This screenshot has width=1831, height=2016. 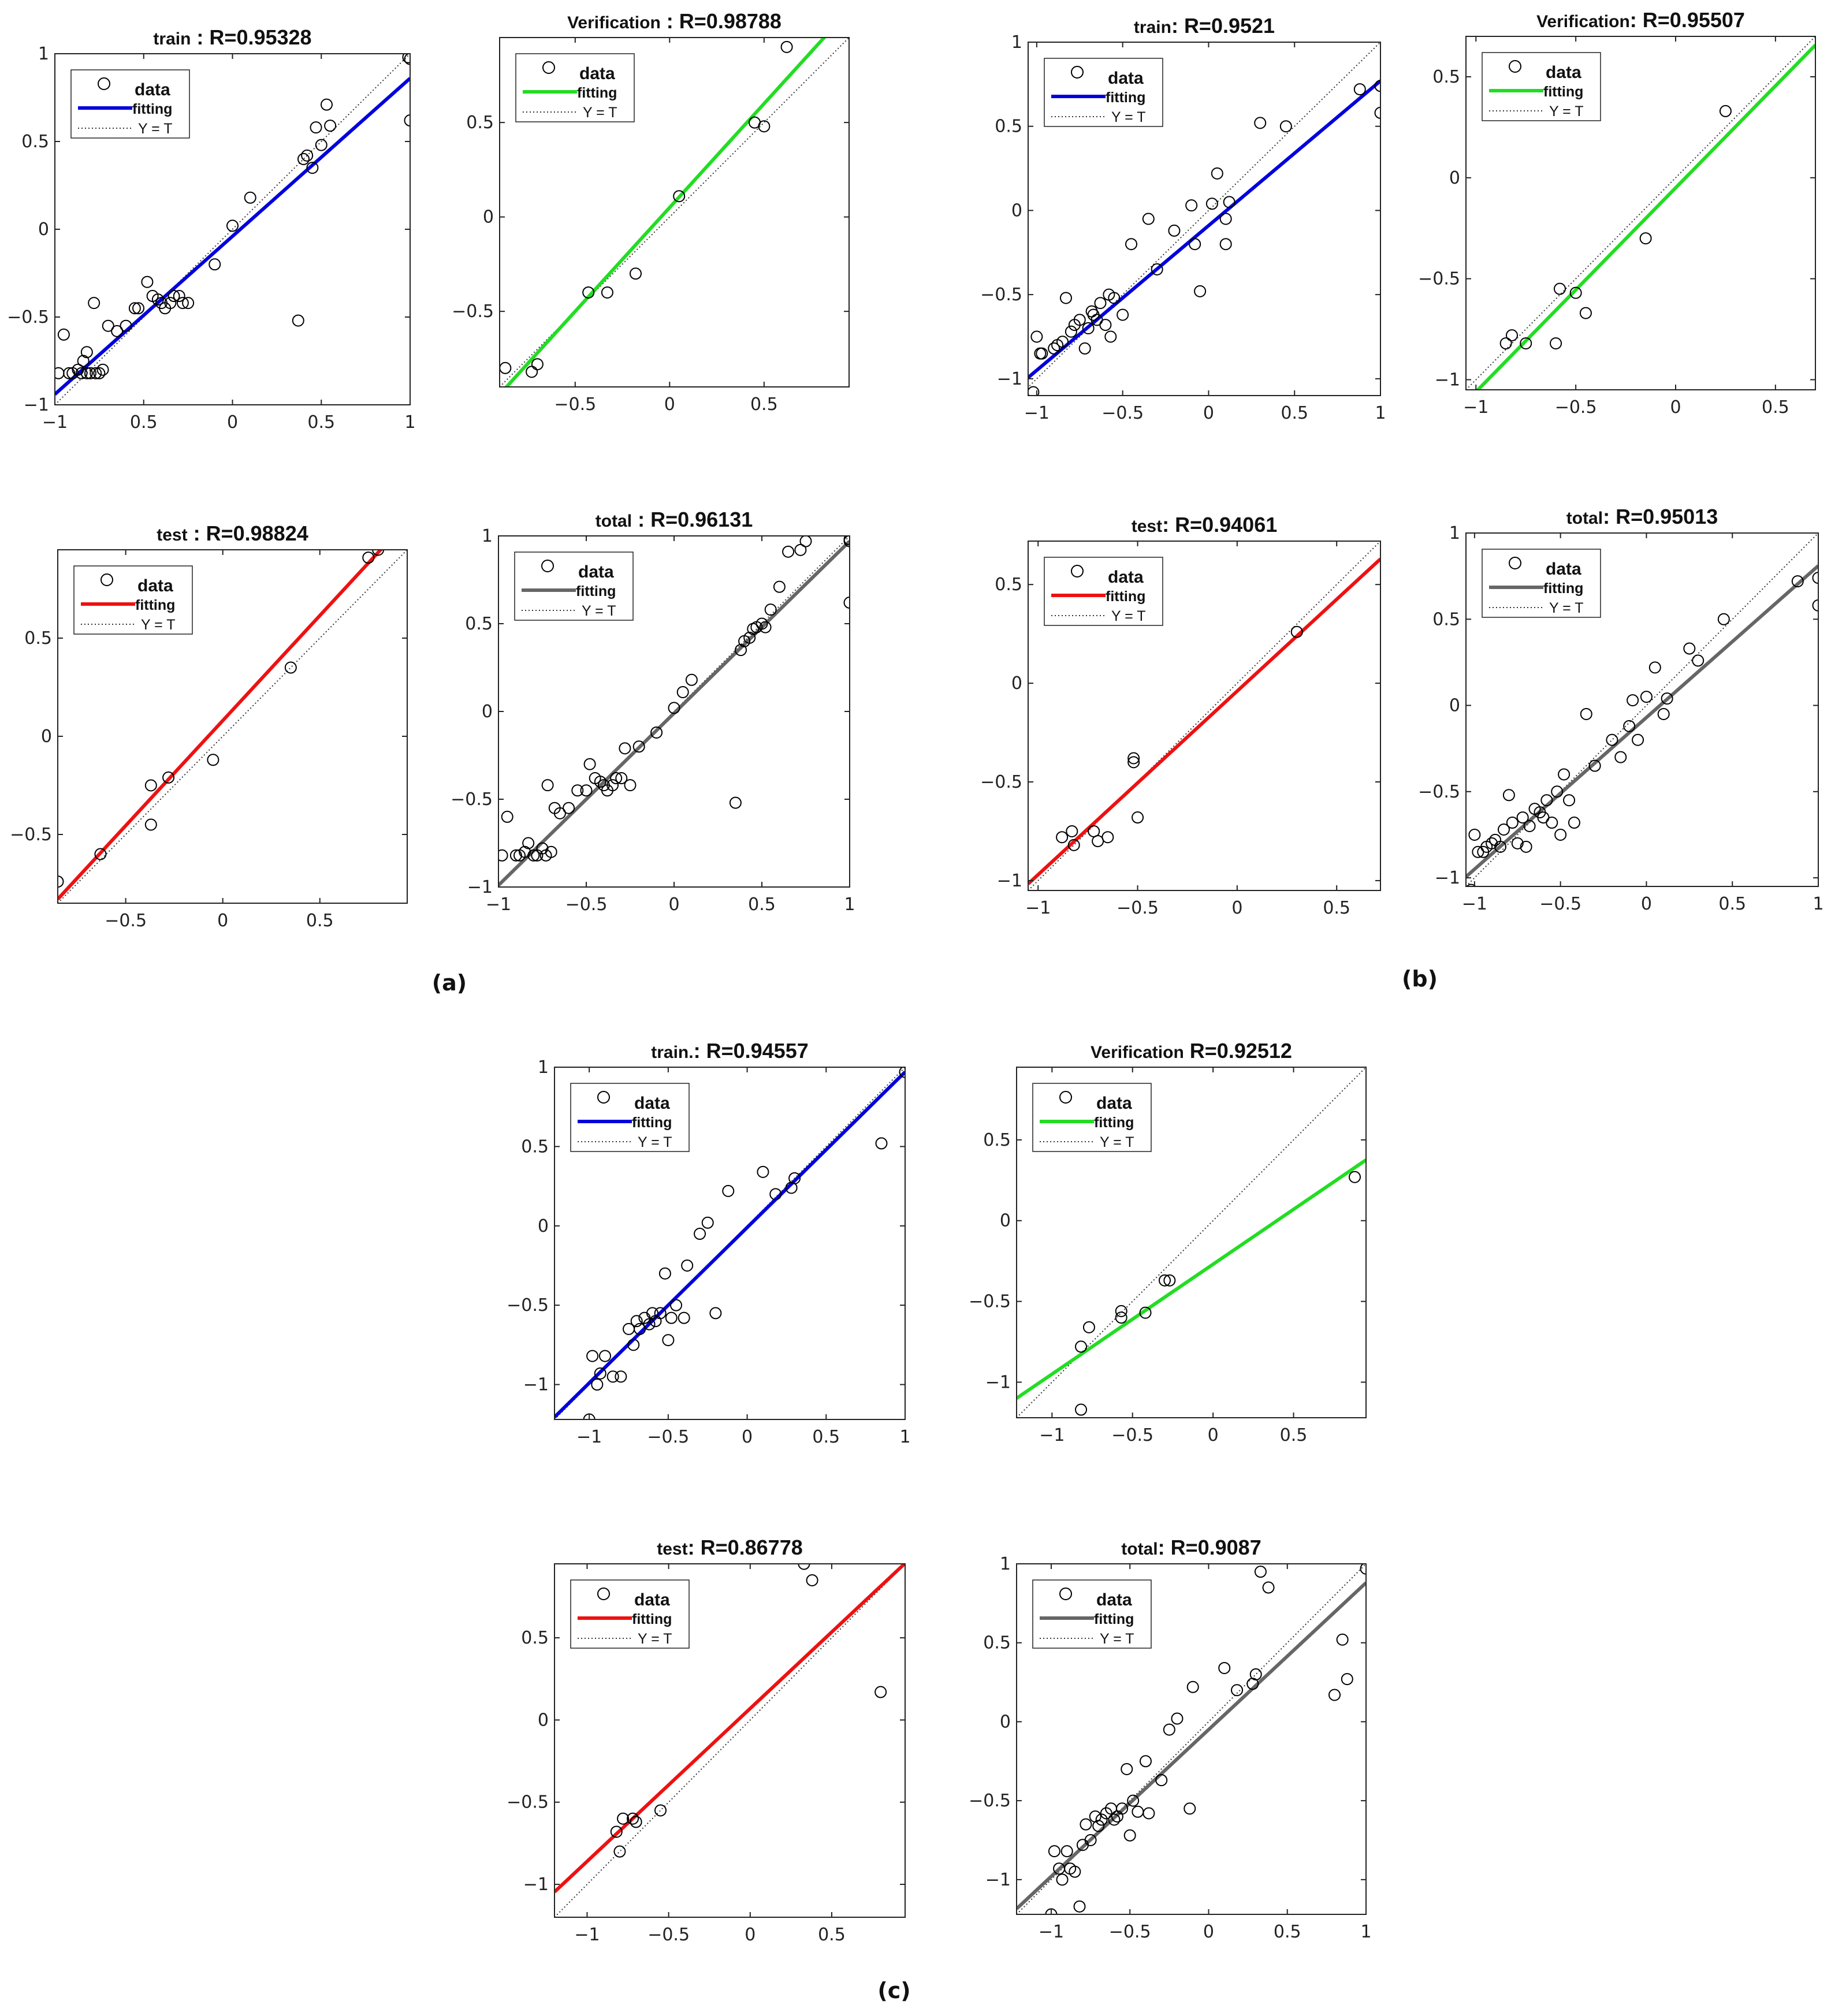 I want to click on plot-area, so click(x=674, y=711).